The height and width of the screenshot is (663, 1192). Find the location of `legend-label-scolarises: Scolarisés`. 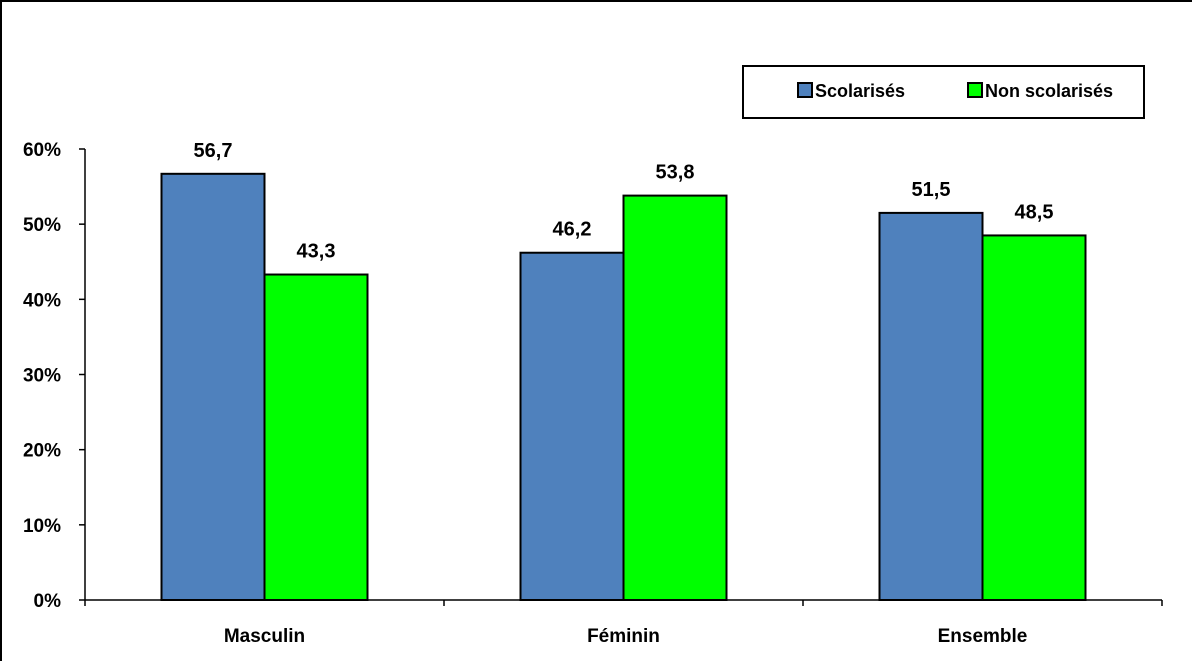

legend-label-scolarises: Scolarisés is located at coordinates (860, 91).